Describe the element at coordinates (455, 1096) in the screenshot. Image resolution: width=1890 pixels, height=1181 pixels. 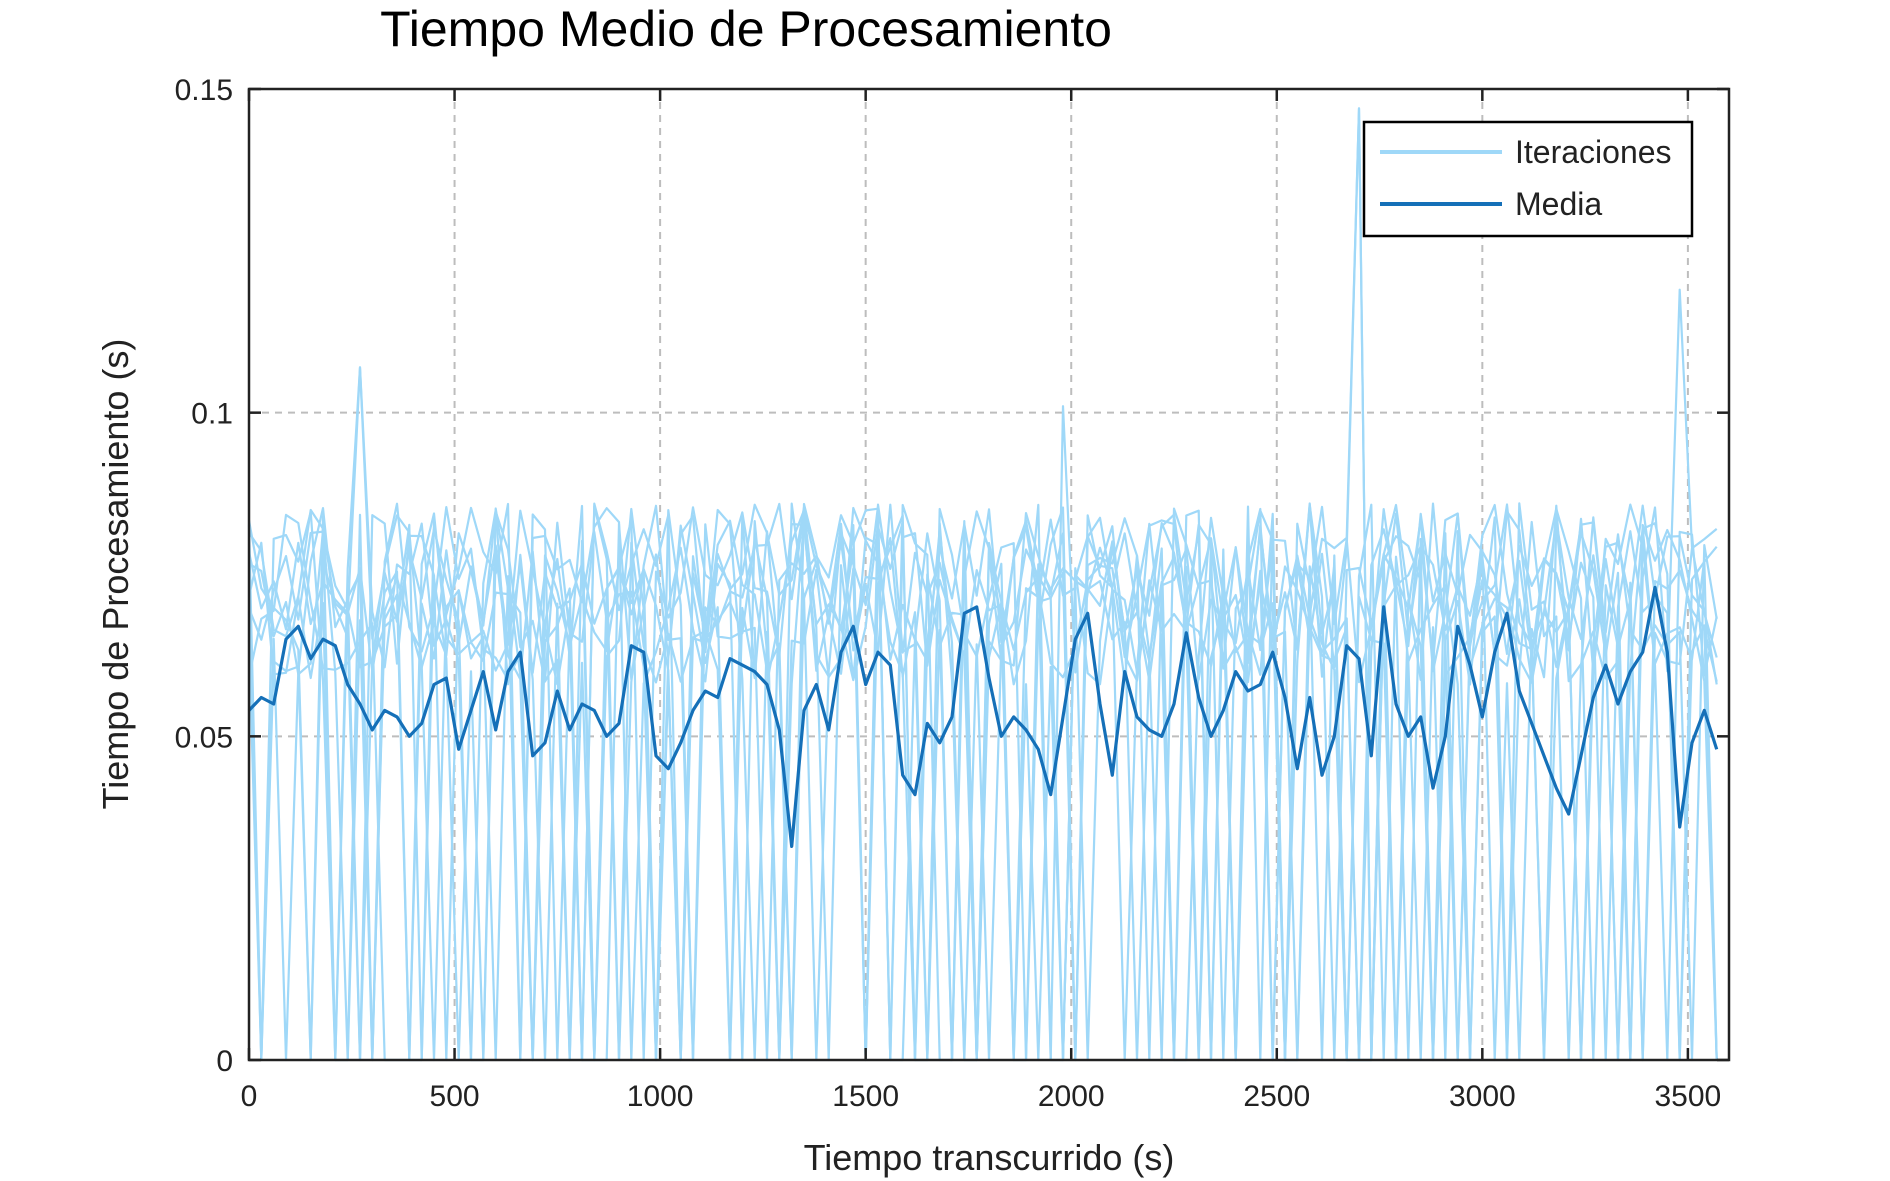
I see `x-tick-label: 500` at that location.